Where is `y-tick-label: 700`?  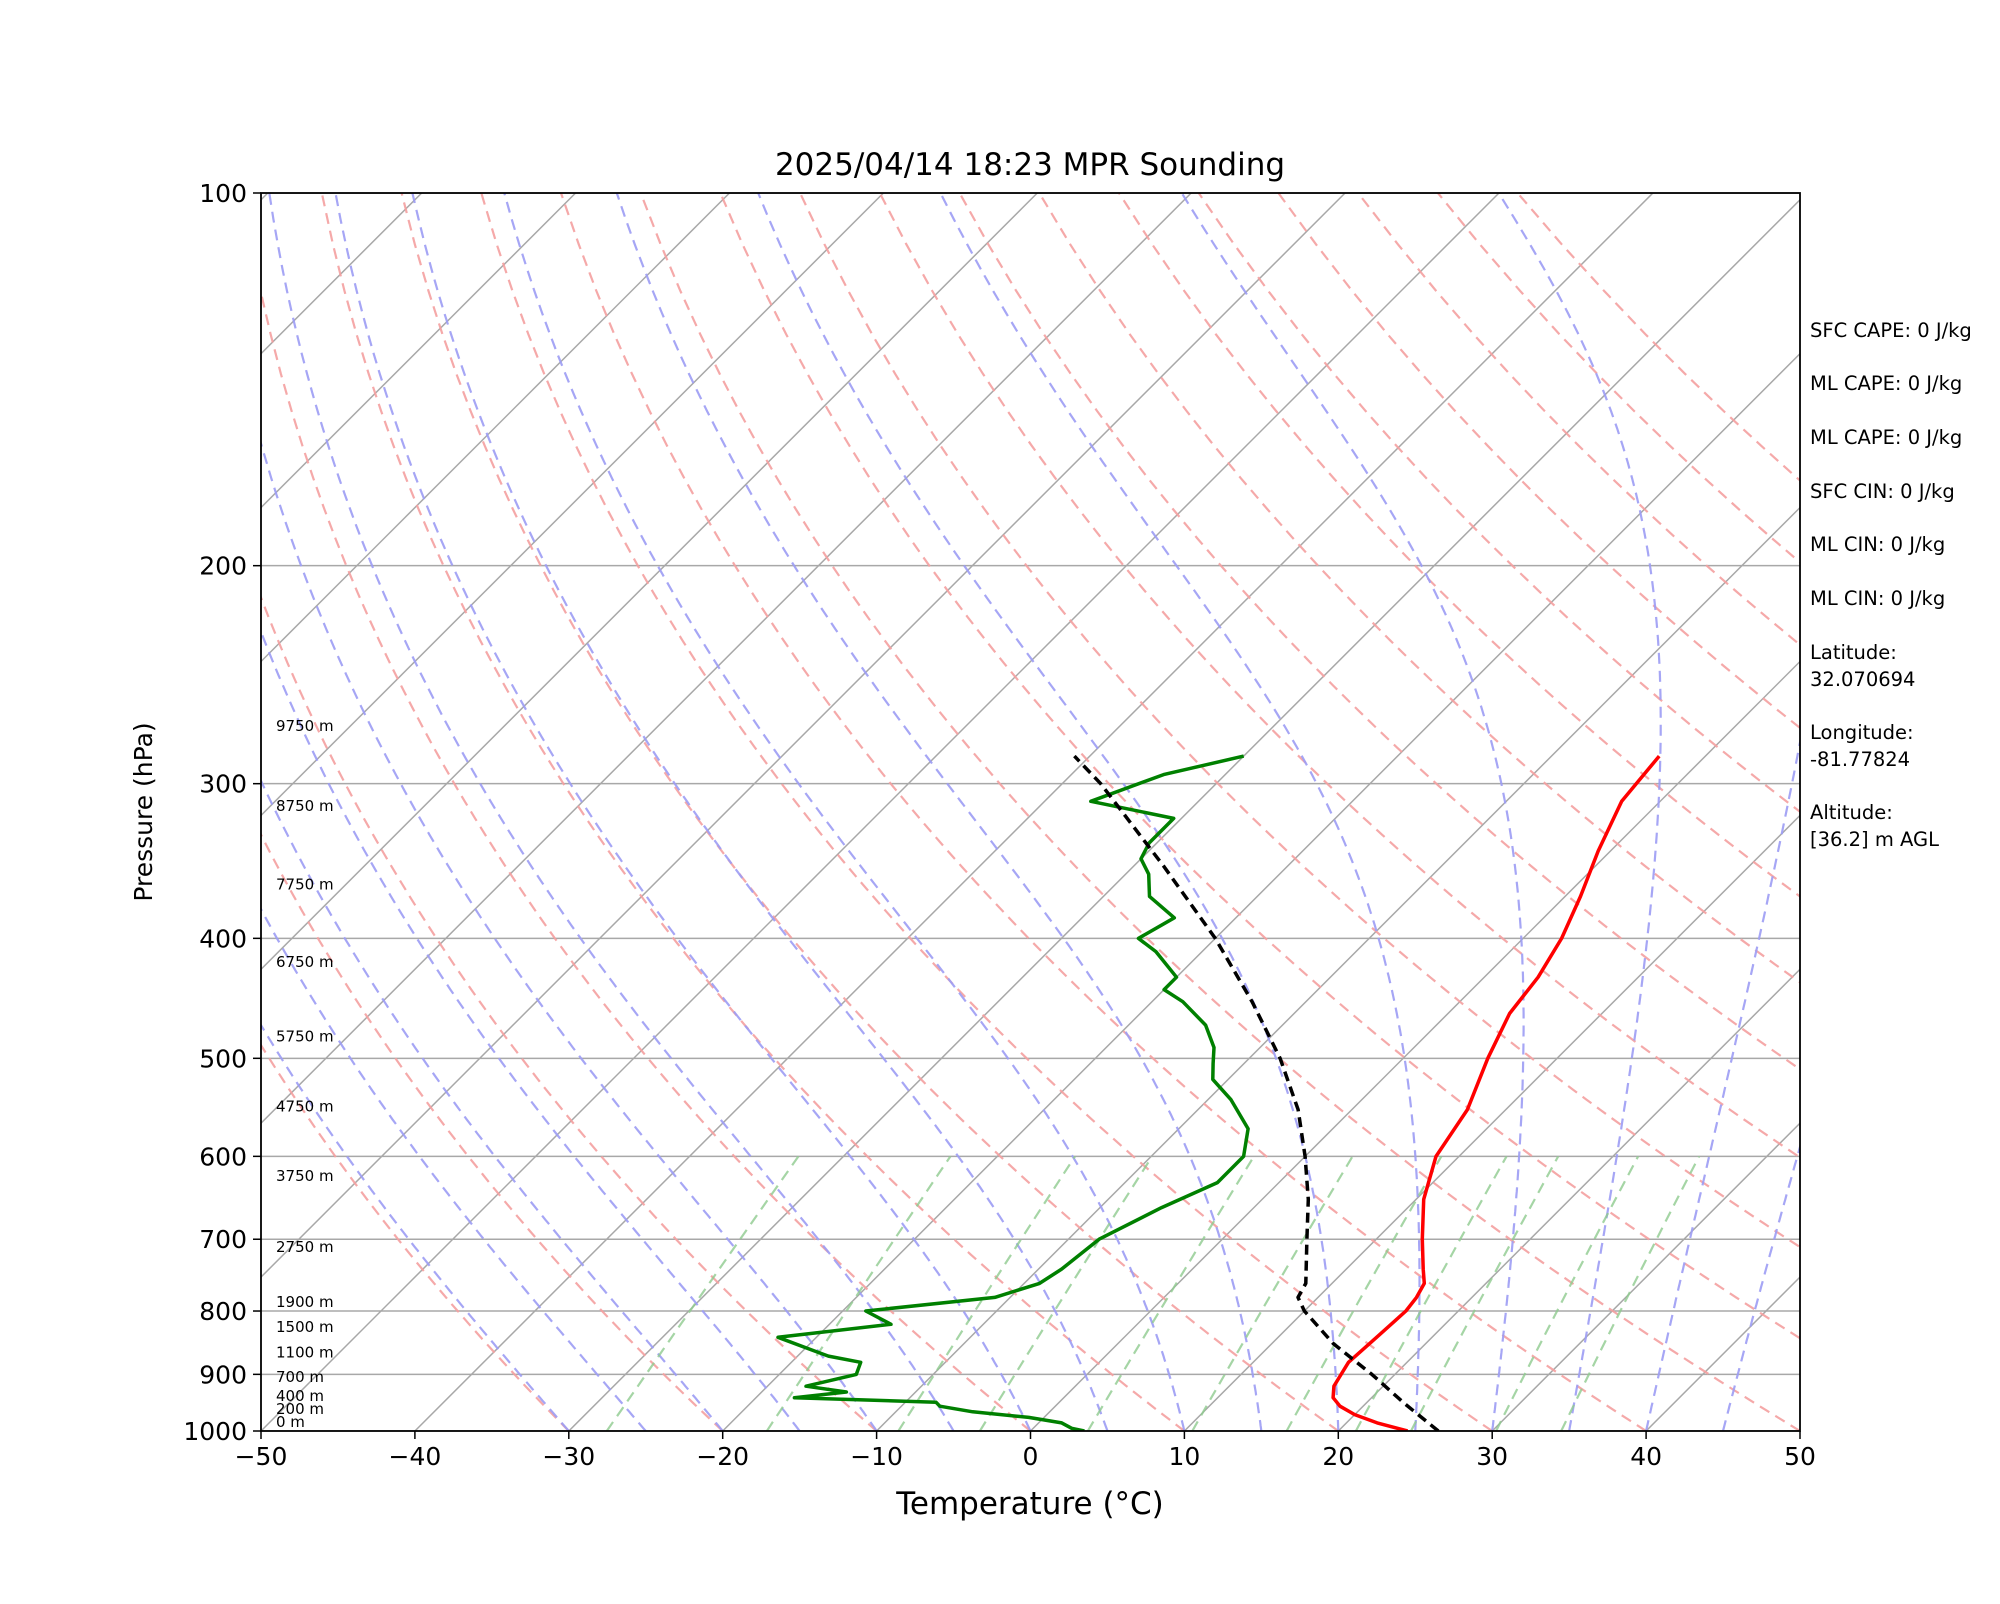 y-tick-label: 700 is located at coordinates (223, 1239).